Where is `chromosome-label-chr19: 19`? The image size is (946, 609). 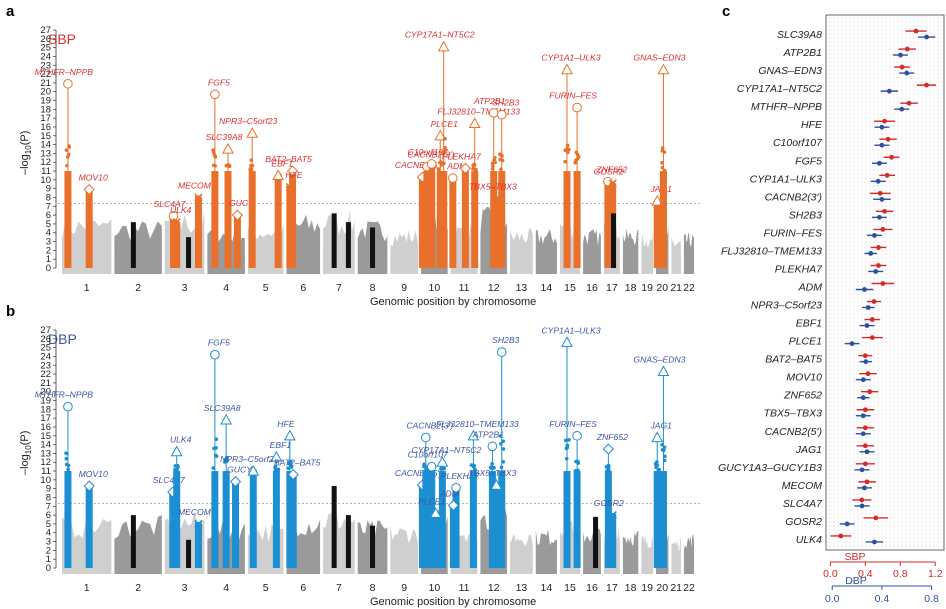 chromosome-label-chr19: 19 is located at coordinates (647, 288).